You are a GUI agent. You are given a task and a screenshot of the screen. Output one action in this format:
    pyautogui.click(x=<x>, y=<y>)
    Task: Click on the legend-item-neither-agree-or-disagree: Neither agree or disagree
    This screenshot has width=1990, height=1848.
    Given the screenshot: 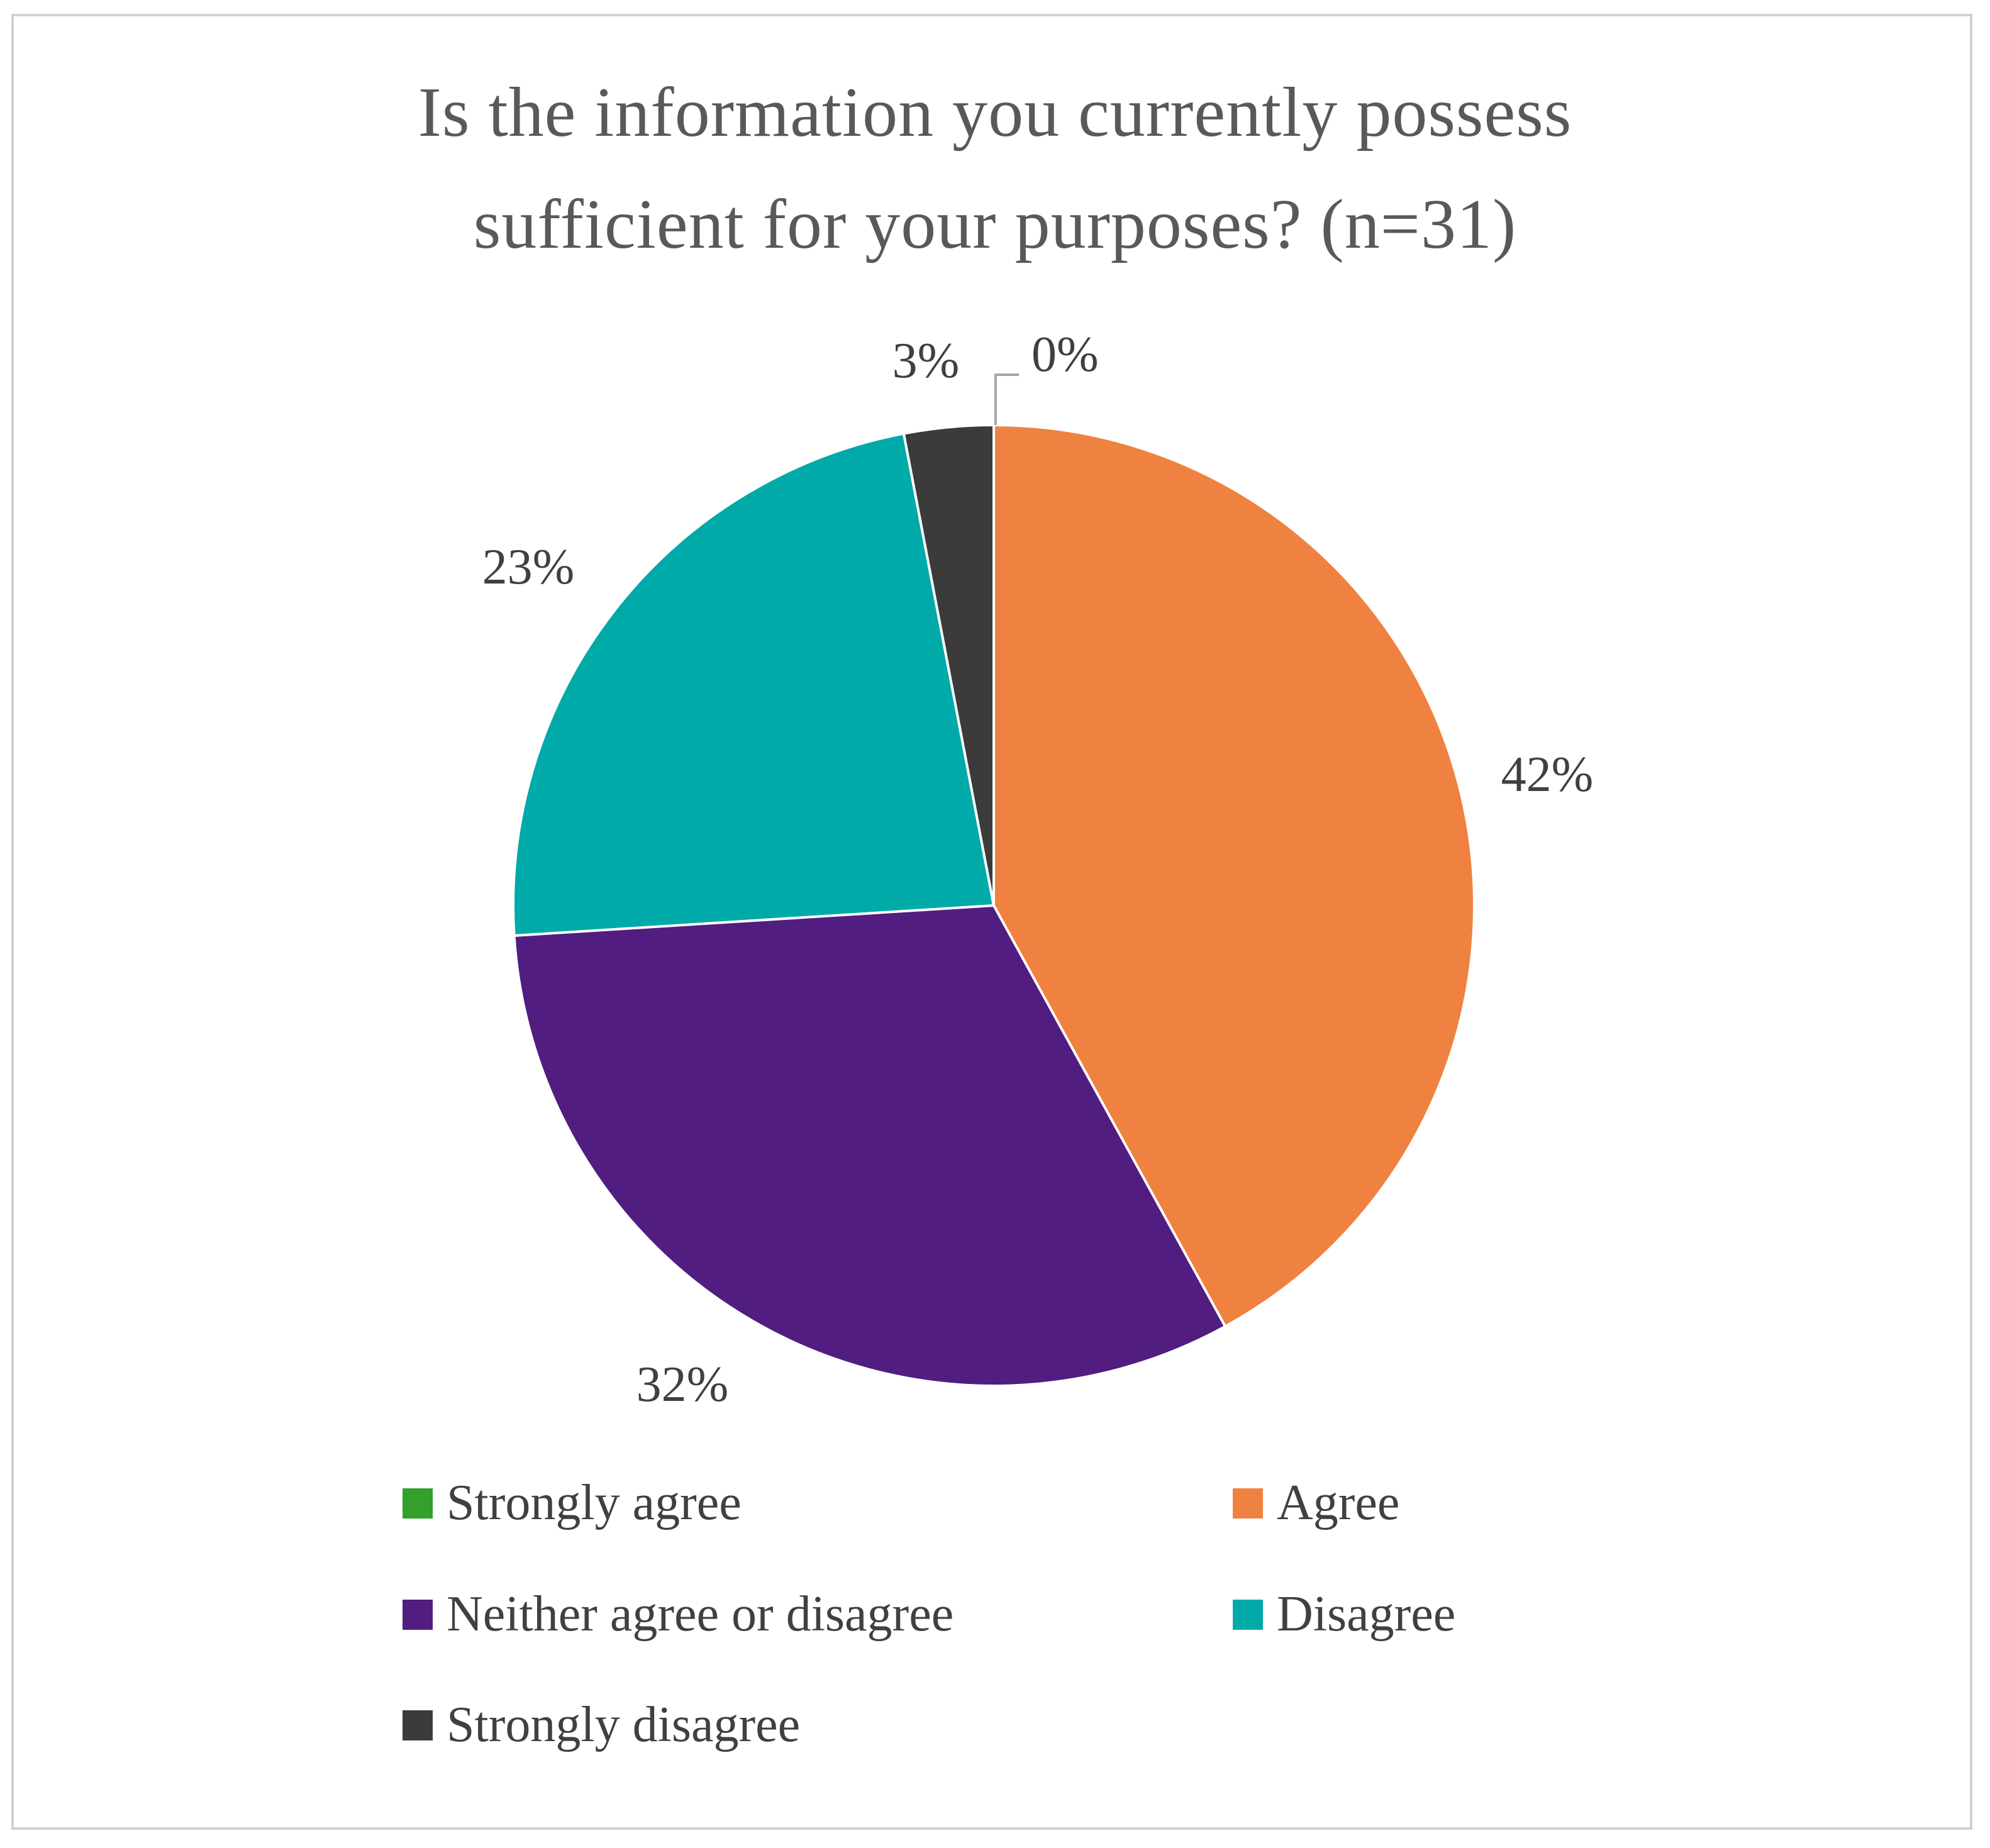 What is the action you would take?
    pyautogui.click(x=678, y=1615)
    